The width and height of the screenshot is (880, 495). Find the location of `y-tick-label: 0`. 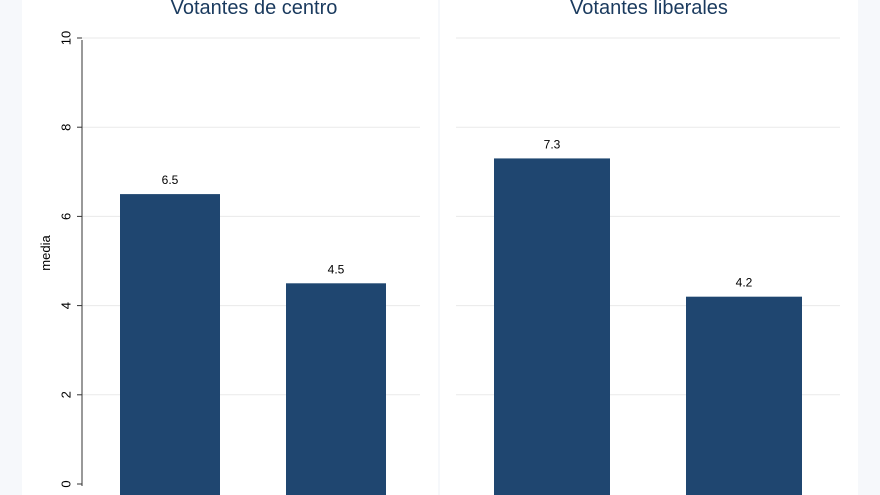

y-tick-label: 0 is located at coordinates (66, 483).